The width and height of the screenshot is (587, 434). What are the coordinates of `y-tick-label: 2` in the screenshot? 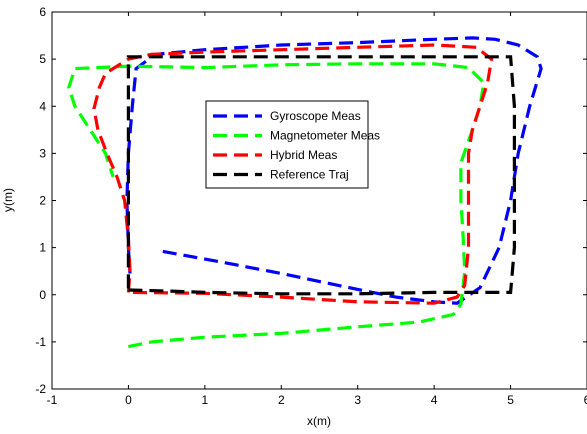 It's located at (42, 201).